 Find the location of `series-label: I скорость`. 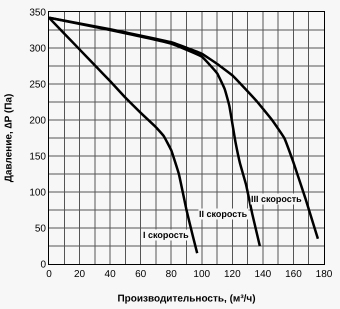

series-label: I скорость is located at coordinates (166, 235).